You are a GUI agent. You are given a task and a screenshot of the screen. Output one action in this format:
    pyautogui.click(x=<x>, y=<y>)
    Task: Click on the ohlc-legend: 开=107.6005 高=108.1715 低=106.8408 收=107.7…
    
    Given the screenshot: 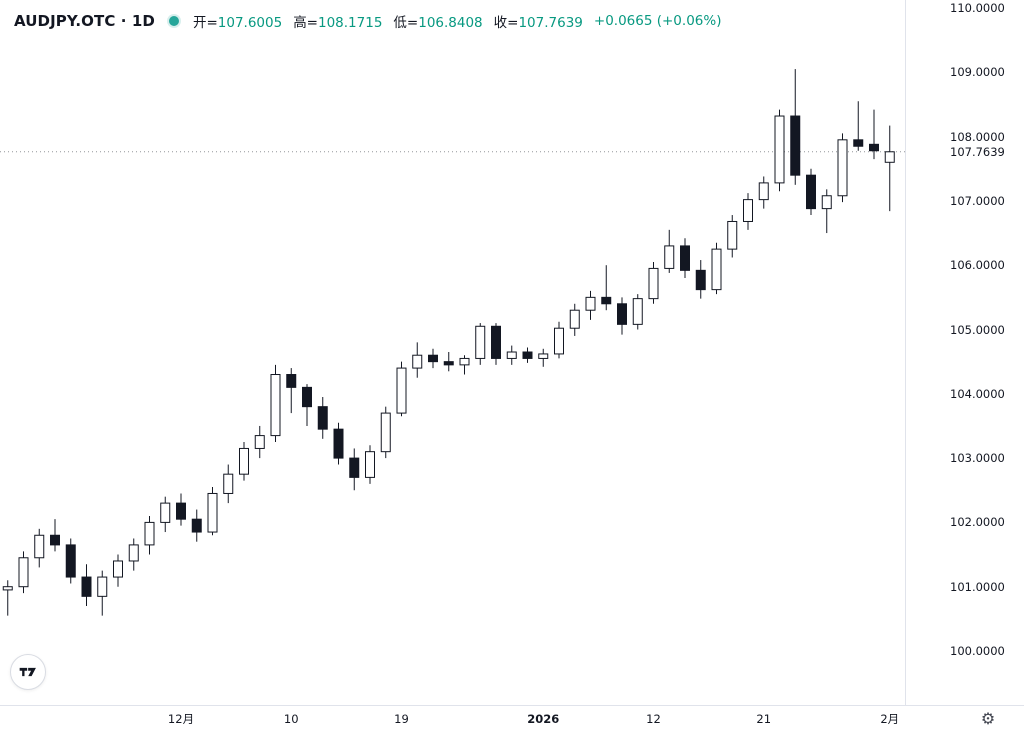 What is the action you would take?
    pyautogui.click(x=457, y=21)
    